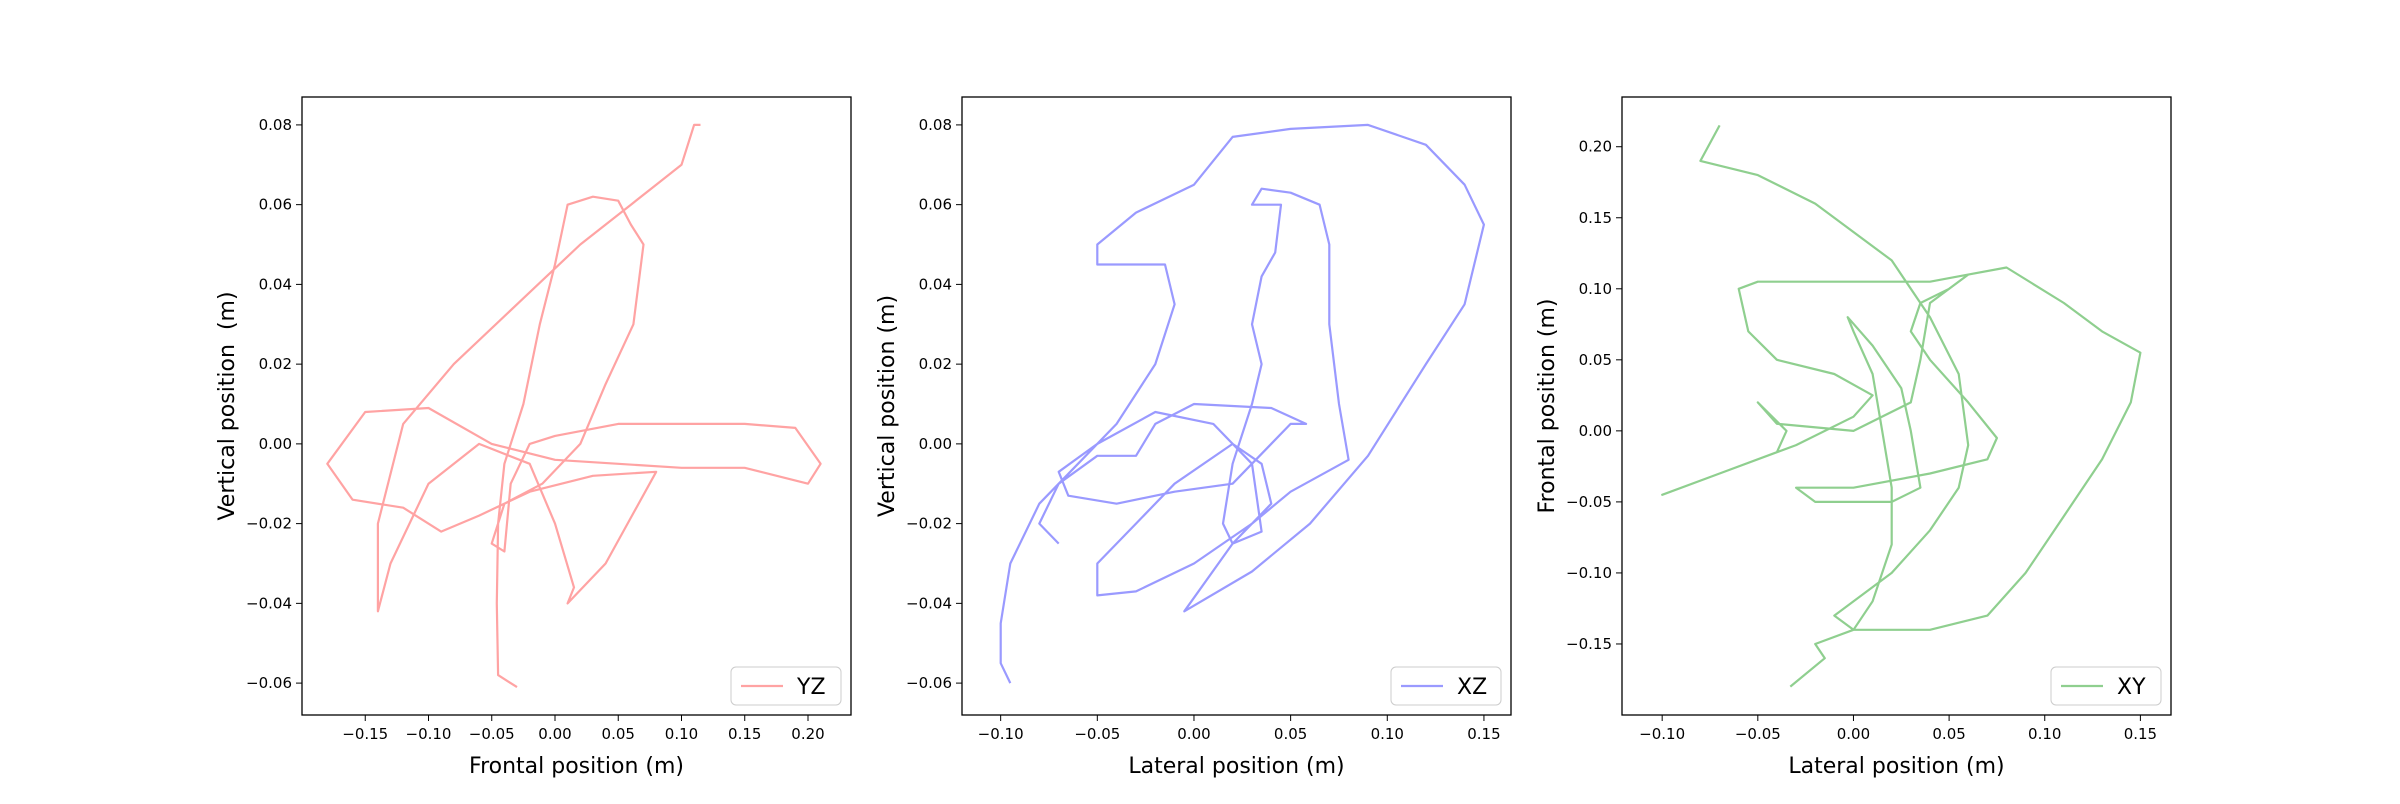 Image resolution: width=2400 pixels, height=804 pixels. I want to click on y-tick-label: 0.10, so click(1595, 289).